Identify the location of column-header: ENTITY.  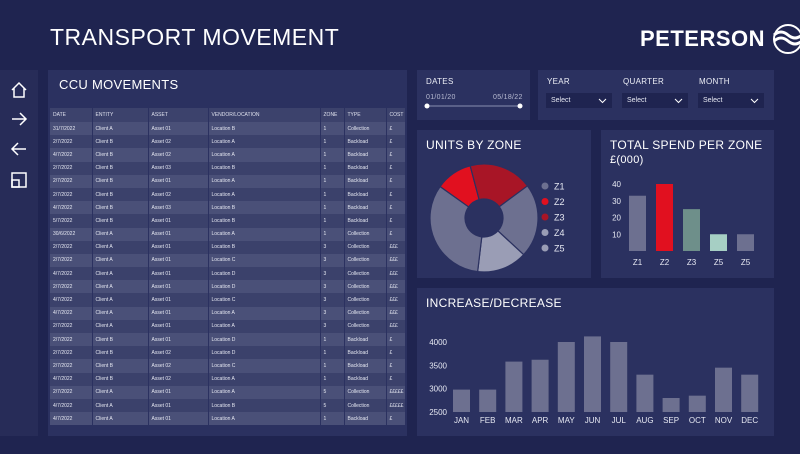
(120, 115).